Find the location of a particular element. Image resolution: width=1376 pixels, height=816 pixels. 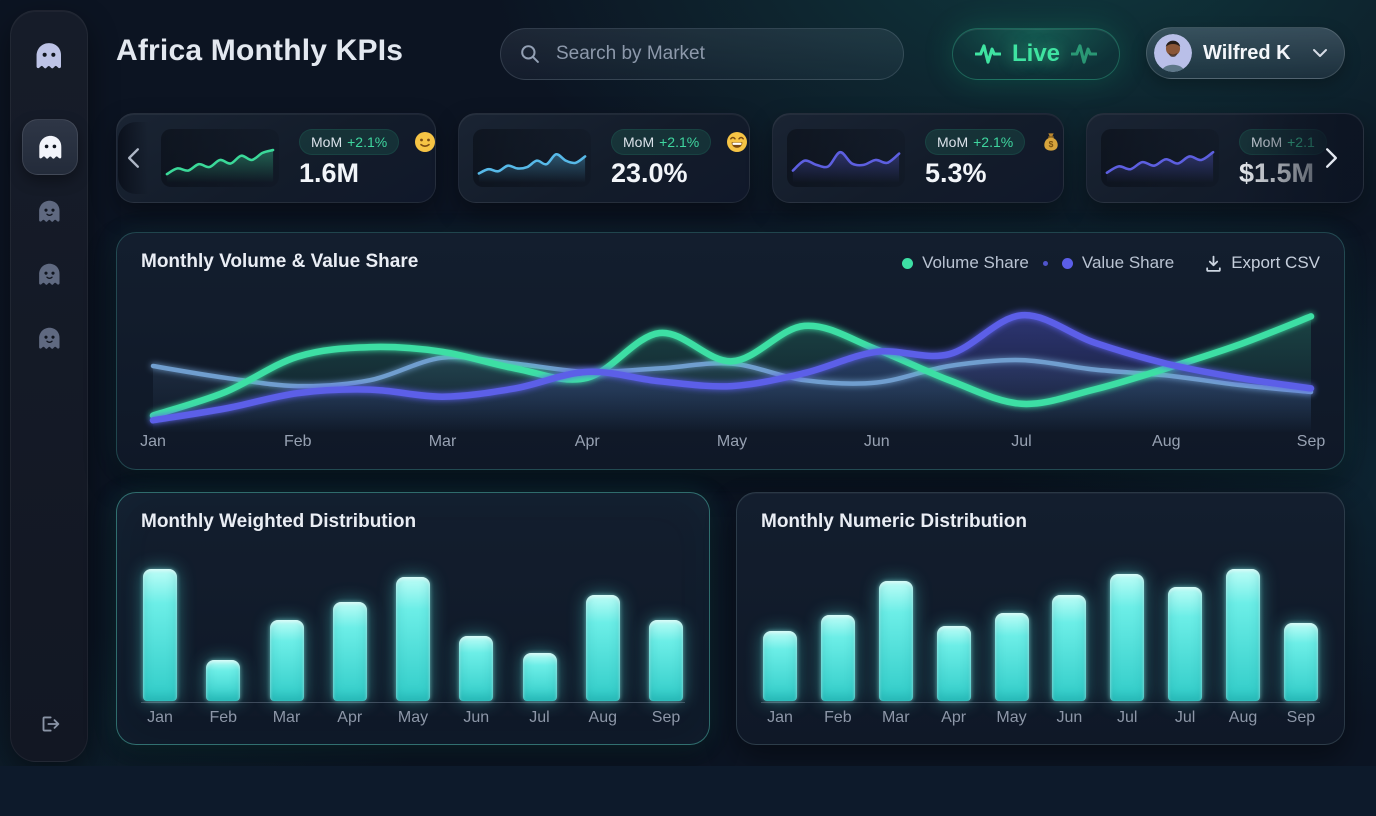

mom-badge: MoM +2.1 is located at coordinates (1283, 142).